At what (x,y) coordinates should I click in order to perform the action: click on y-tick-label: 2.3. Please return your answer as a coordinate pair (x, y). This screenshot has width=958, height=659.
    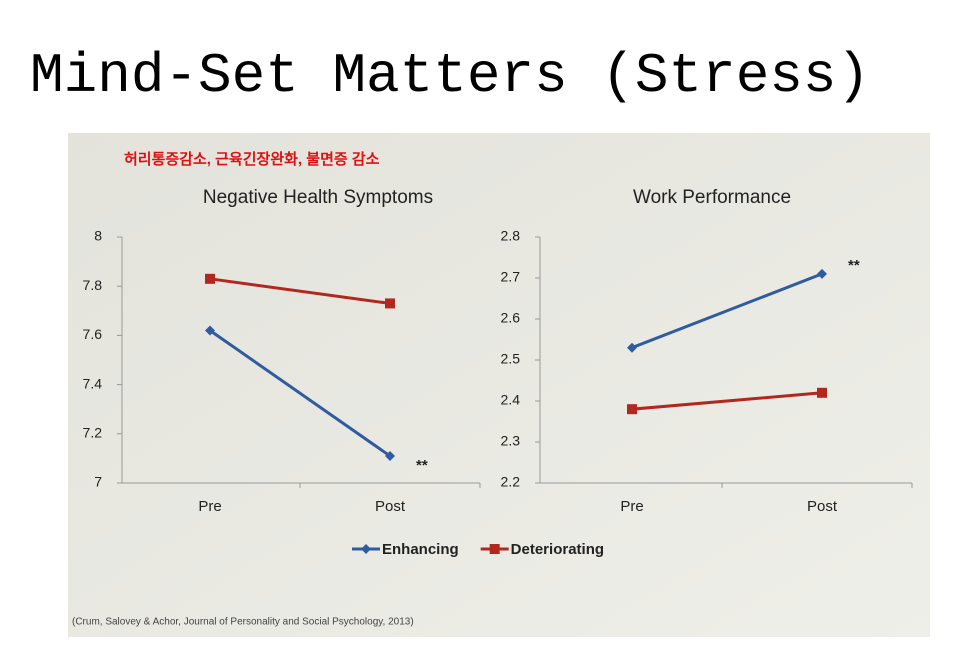
    Looking at the image, I should click on (511, 441).